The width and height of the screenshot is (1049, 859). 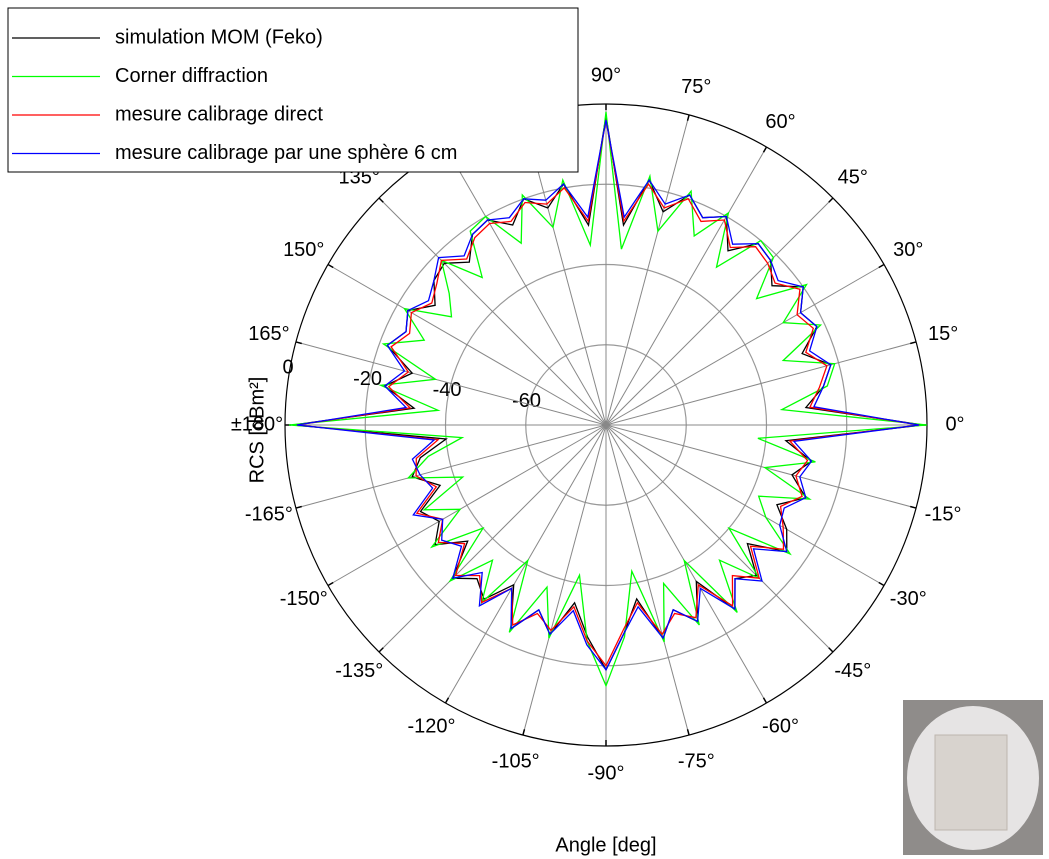 What do you see at coordinates (780, 122) in the screenshot?
I see `angle-tick-label: 60°` at bounding box center [780, 122].